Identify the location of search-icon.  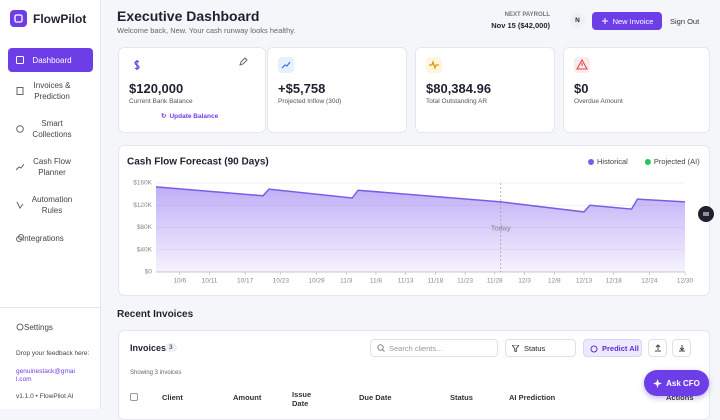
(381, 348).